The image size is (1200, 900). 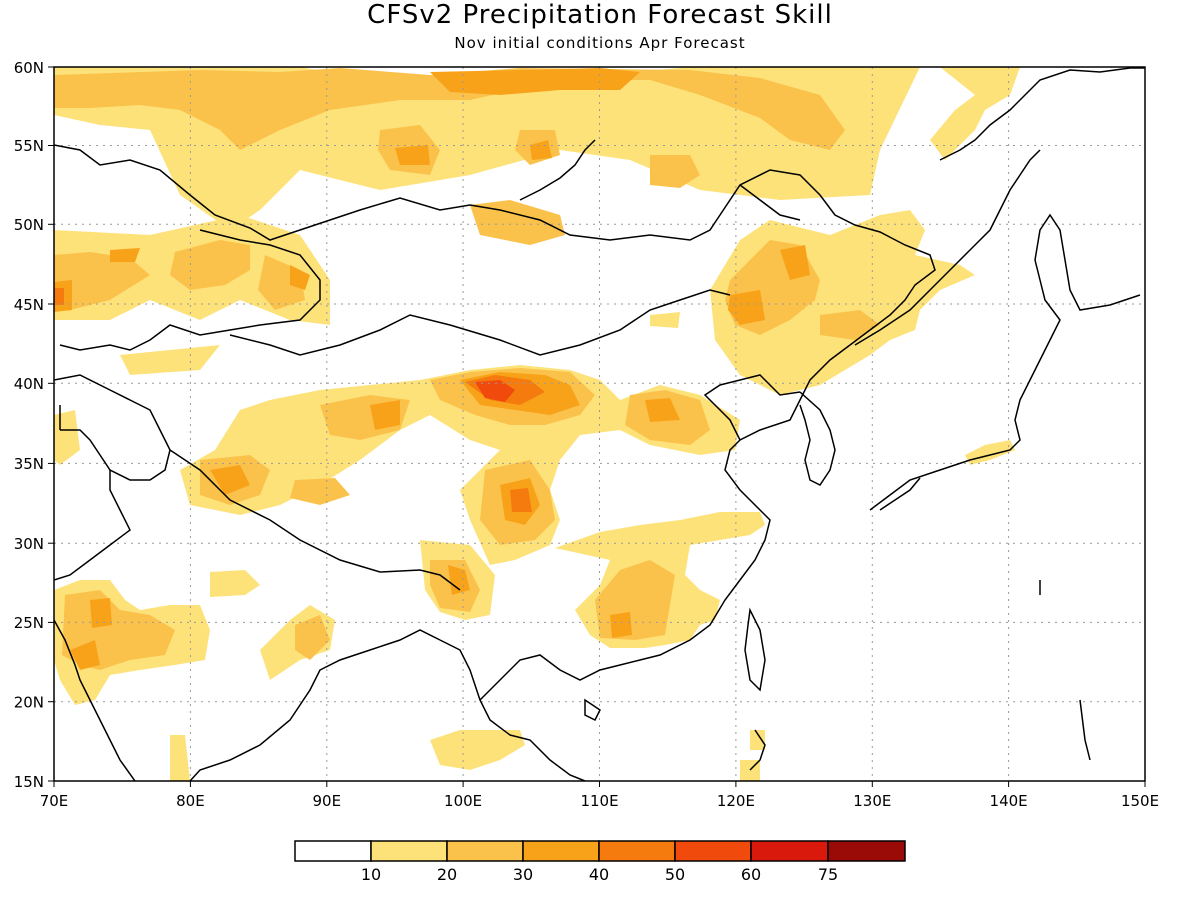 I want to click on lat-tick-label: 50N, so click(x=29, y=225).